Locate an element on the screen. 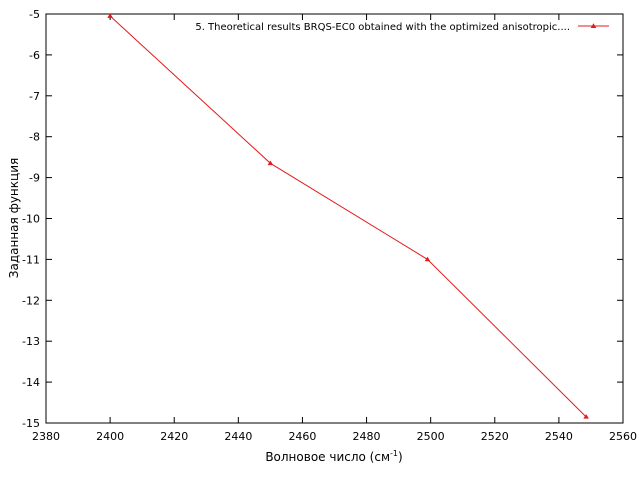 The height and width of the screenshot is (480, 640). y-tick-label: -10 is located at coordinates (31, 219).